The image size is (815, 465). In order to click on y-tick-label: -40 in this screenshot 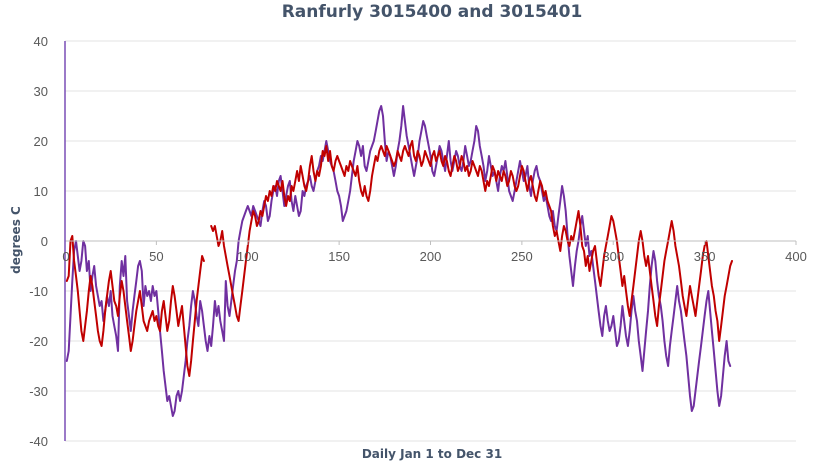, I will do `click(38, 441)`.